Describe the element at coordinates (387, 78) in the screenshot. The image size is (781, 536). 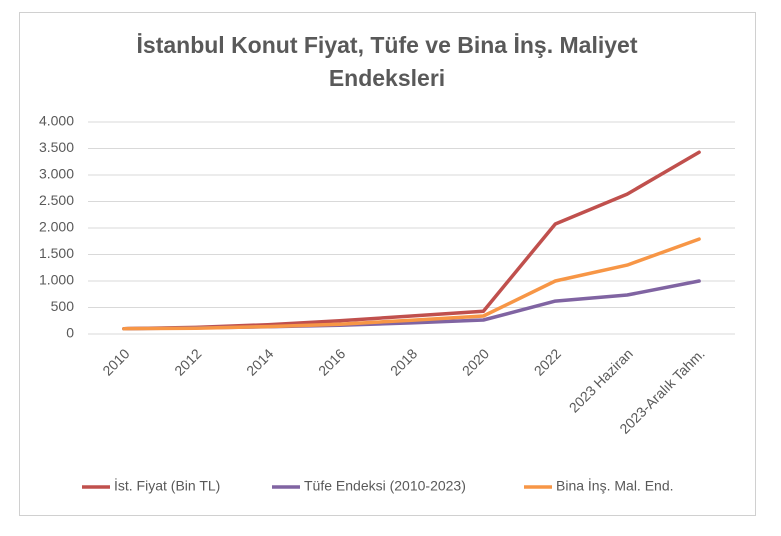
I see `chart-title: Endeksleri` at that location.